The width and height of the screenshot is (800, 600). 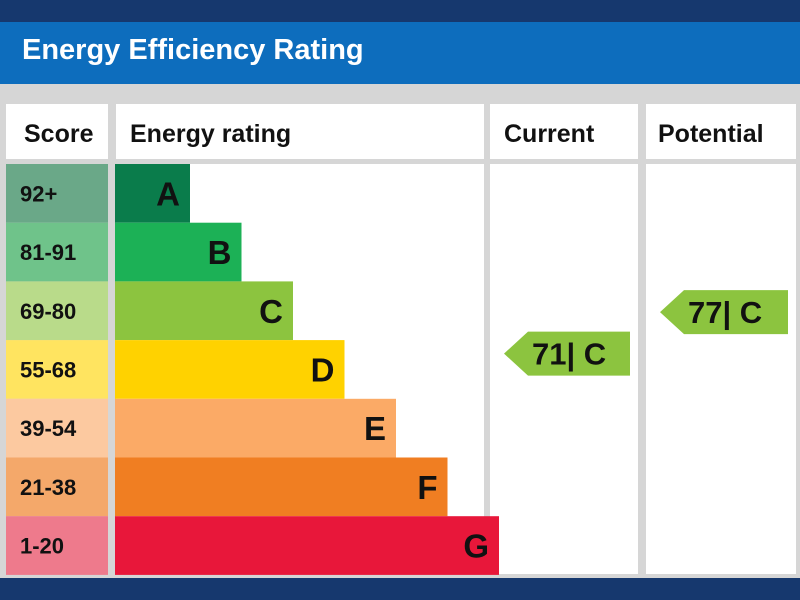 What do you see at coordinates (38, 193) in the screenshot?
I see `score-label-a: 92+` at bounding box center [38, 193].